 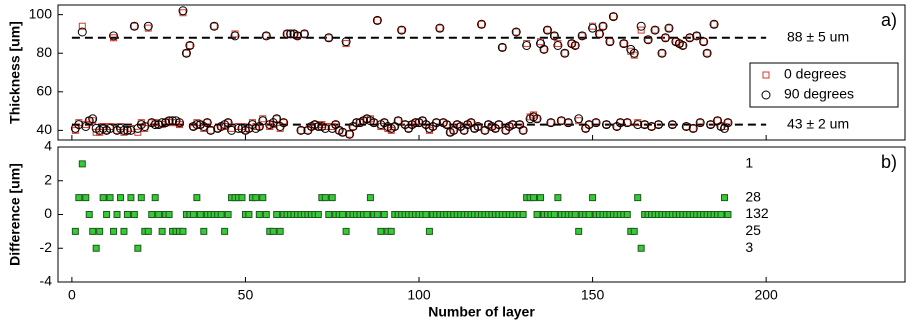 What do you see at coordinates (46, 247) in the screenshot?
I see `y-tick-label: -2` at bounding box center [46, 247].